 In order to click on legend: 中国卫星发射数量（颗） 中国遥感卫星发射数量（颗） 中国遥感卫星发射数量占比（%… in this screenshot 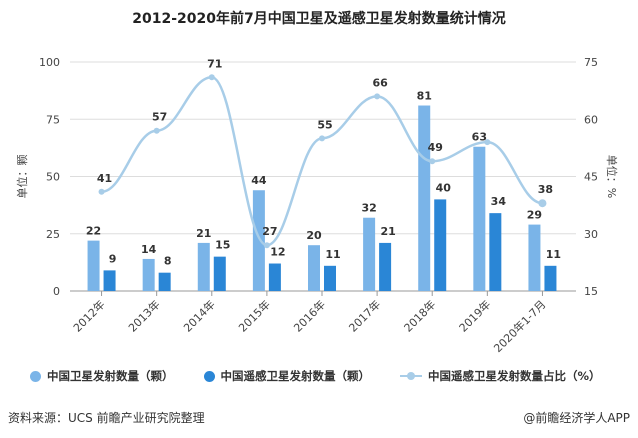, I will do `click(330, 376)`.